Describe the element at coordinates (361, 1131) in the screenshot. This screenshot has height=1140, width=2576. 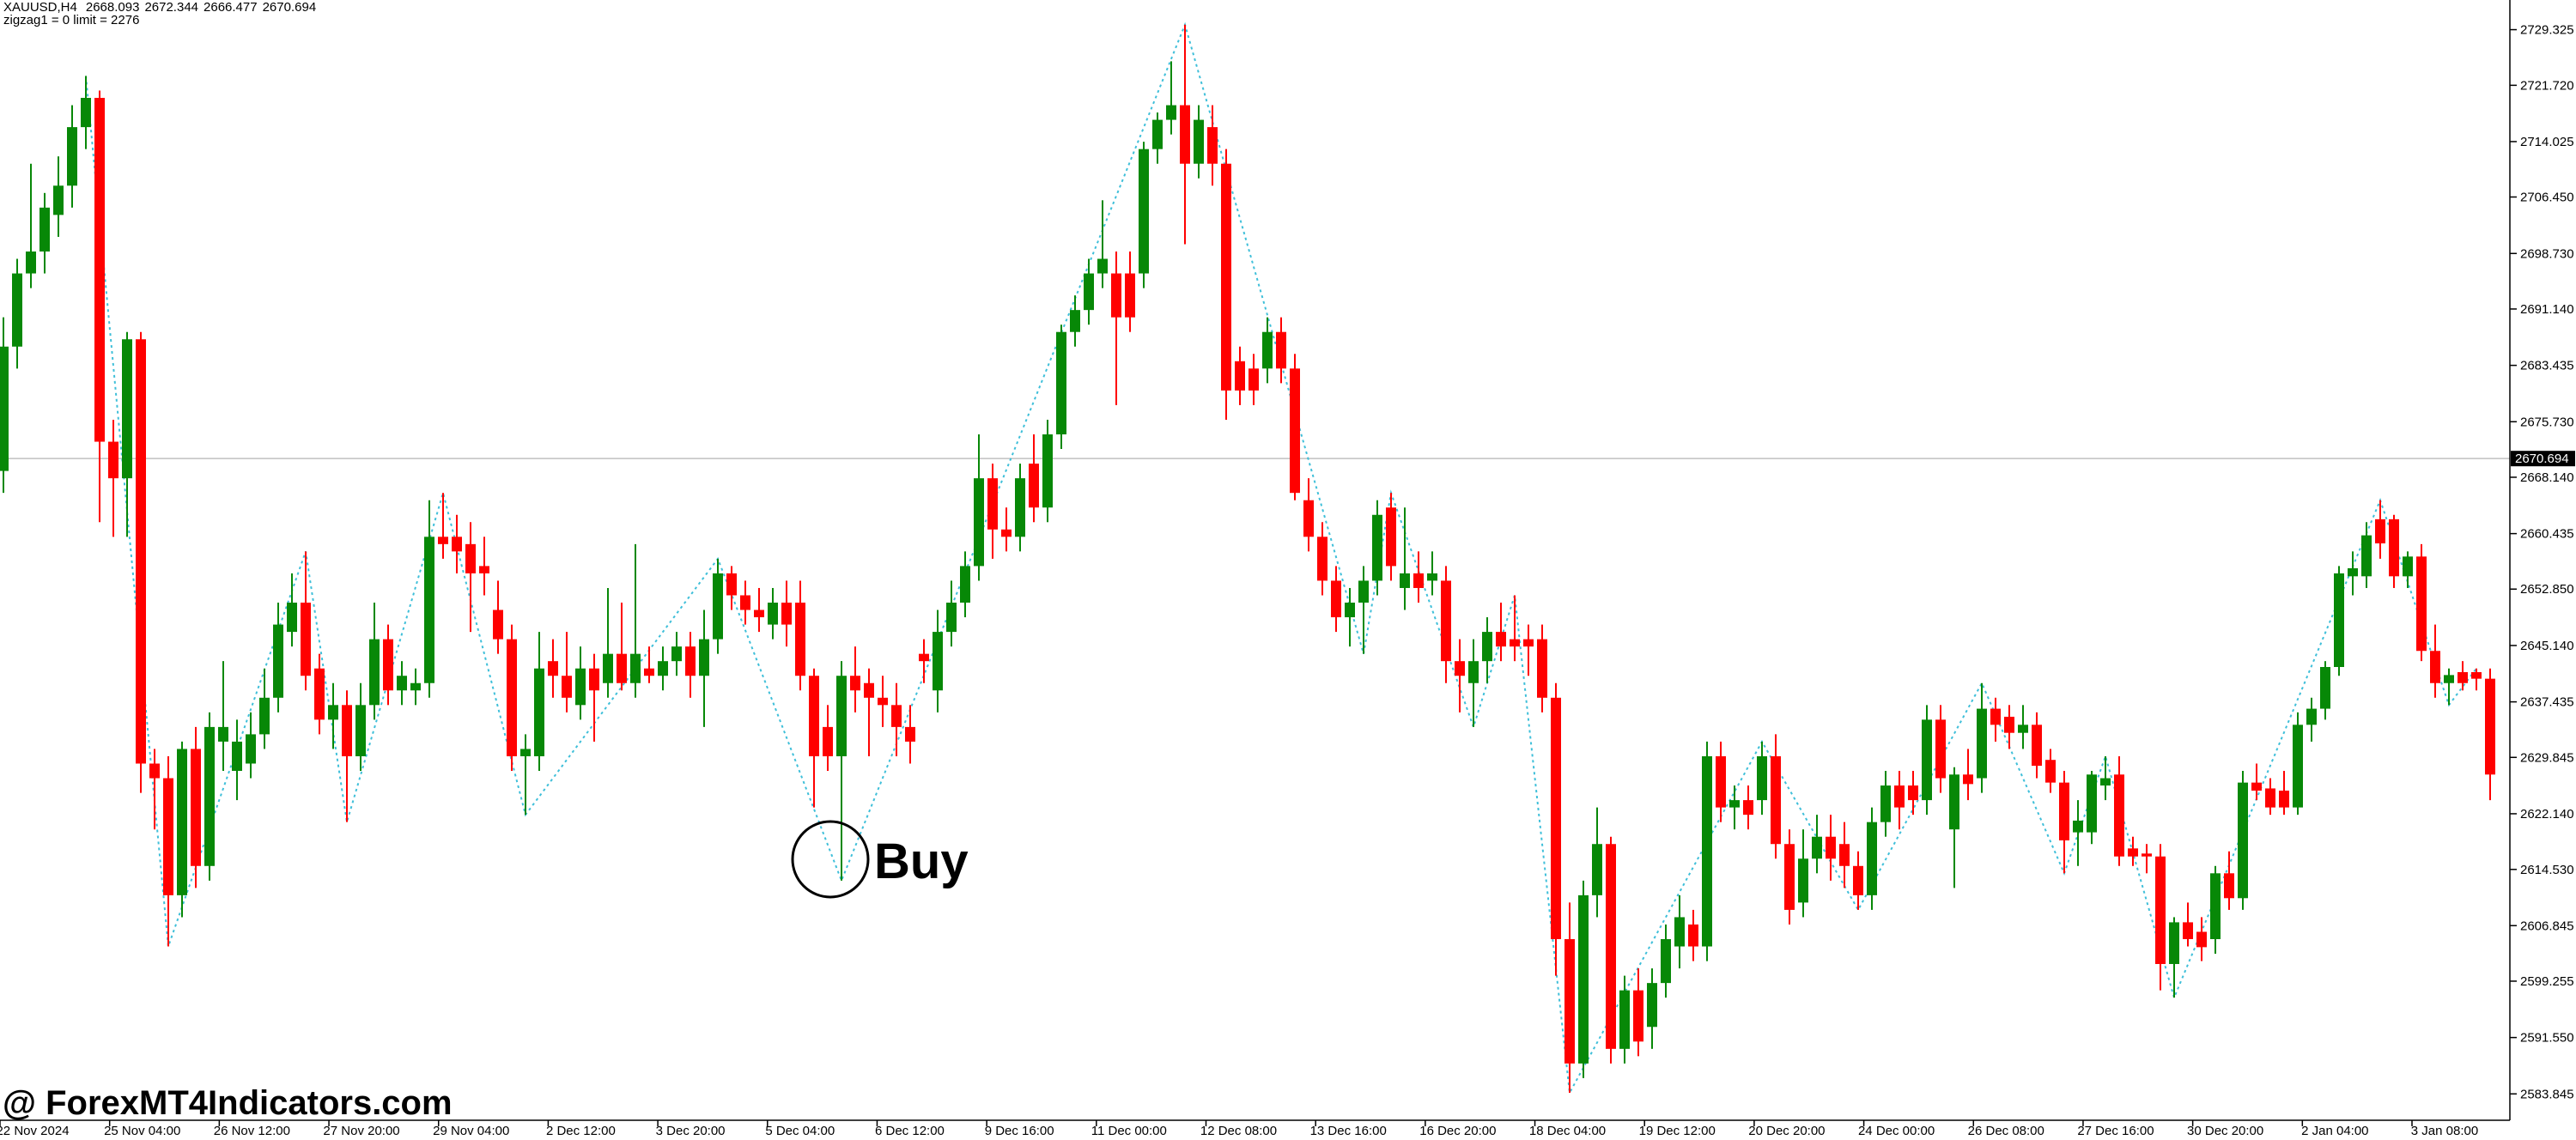
I see `x-tick-label: 27 Nov 20:00` at that location.